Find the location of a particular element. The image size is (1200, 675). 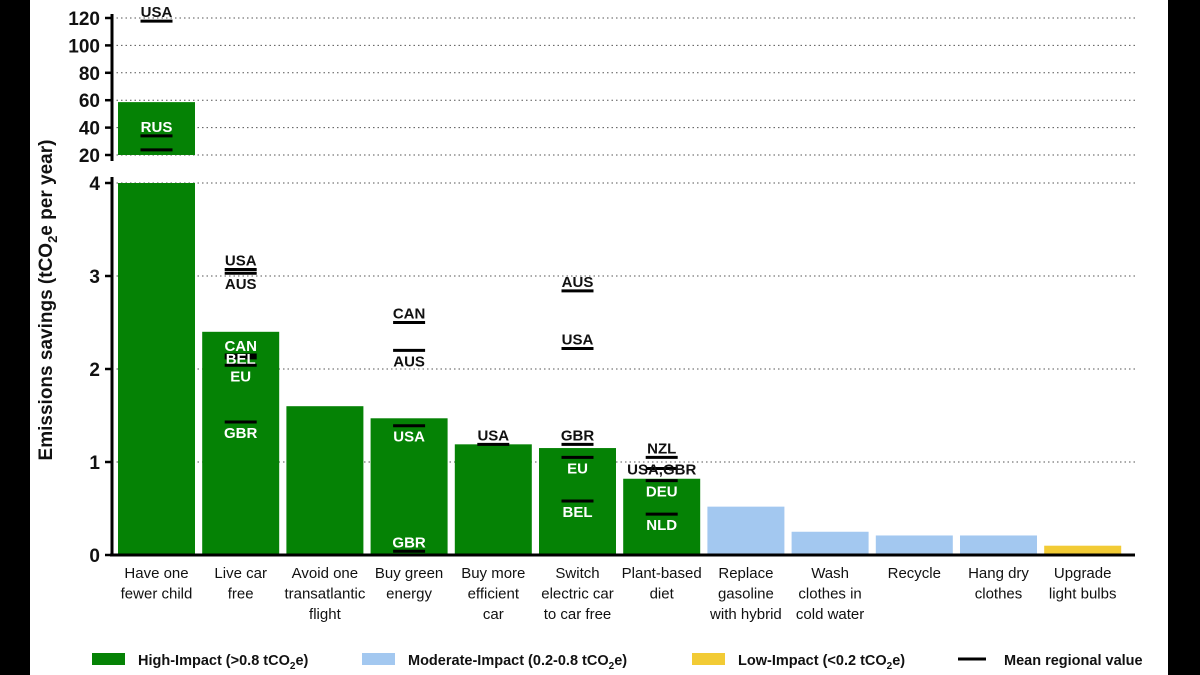

legend-swatch-low is located at coordinates (708, 659).